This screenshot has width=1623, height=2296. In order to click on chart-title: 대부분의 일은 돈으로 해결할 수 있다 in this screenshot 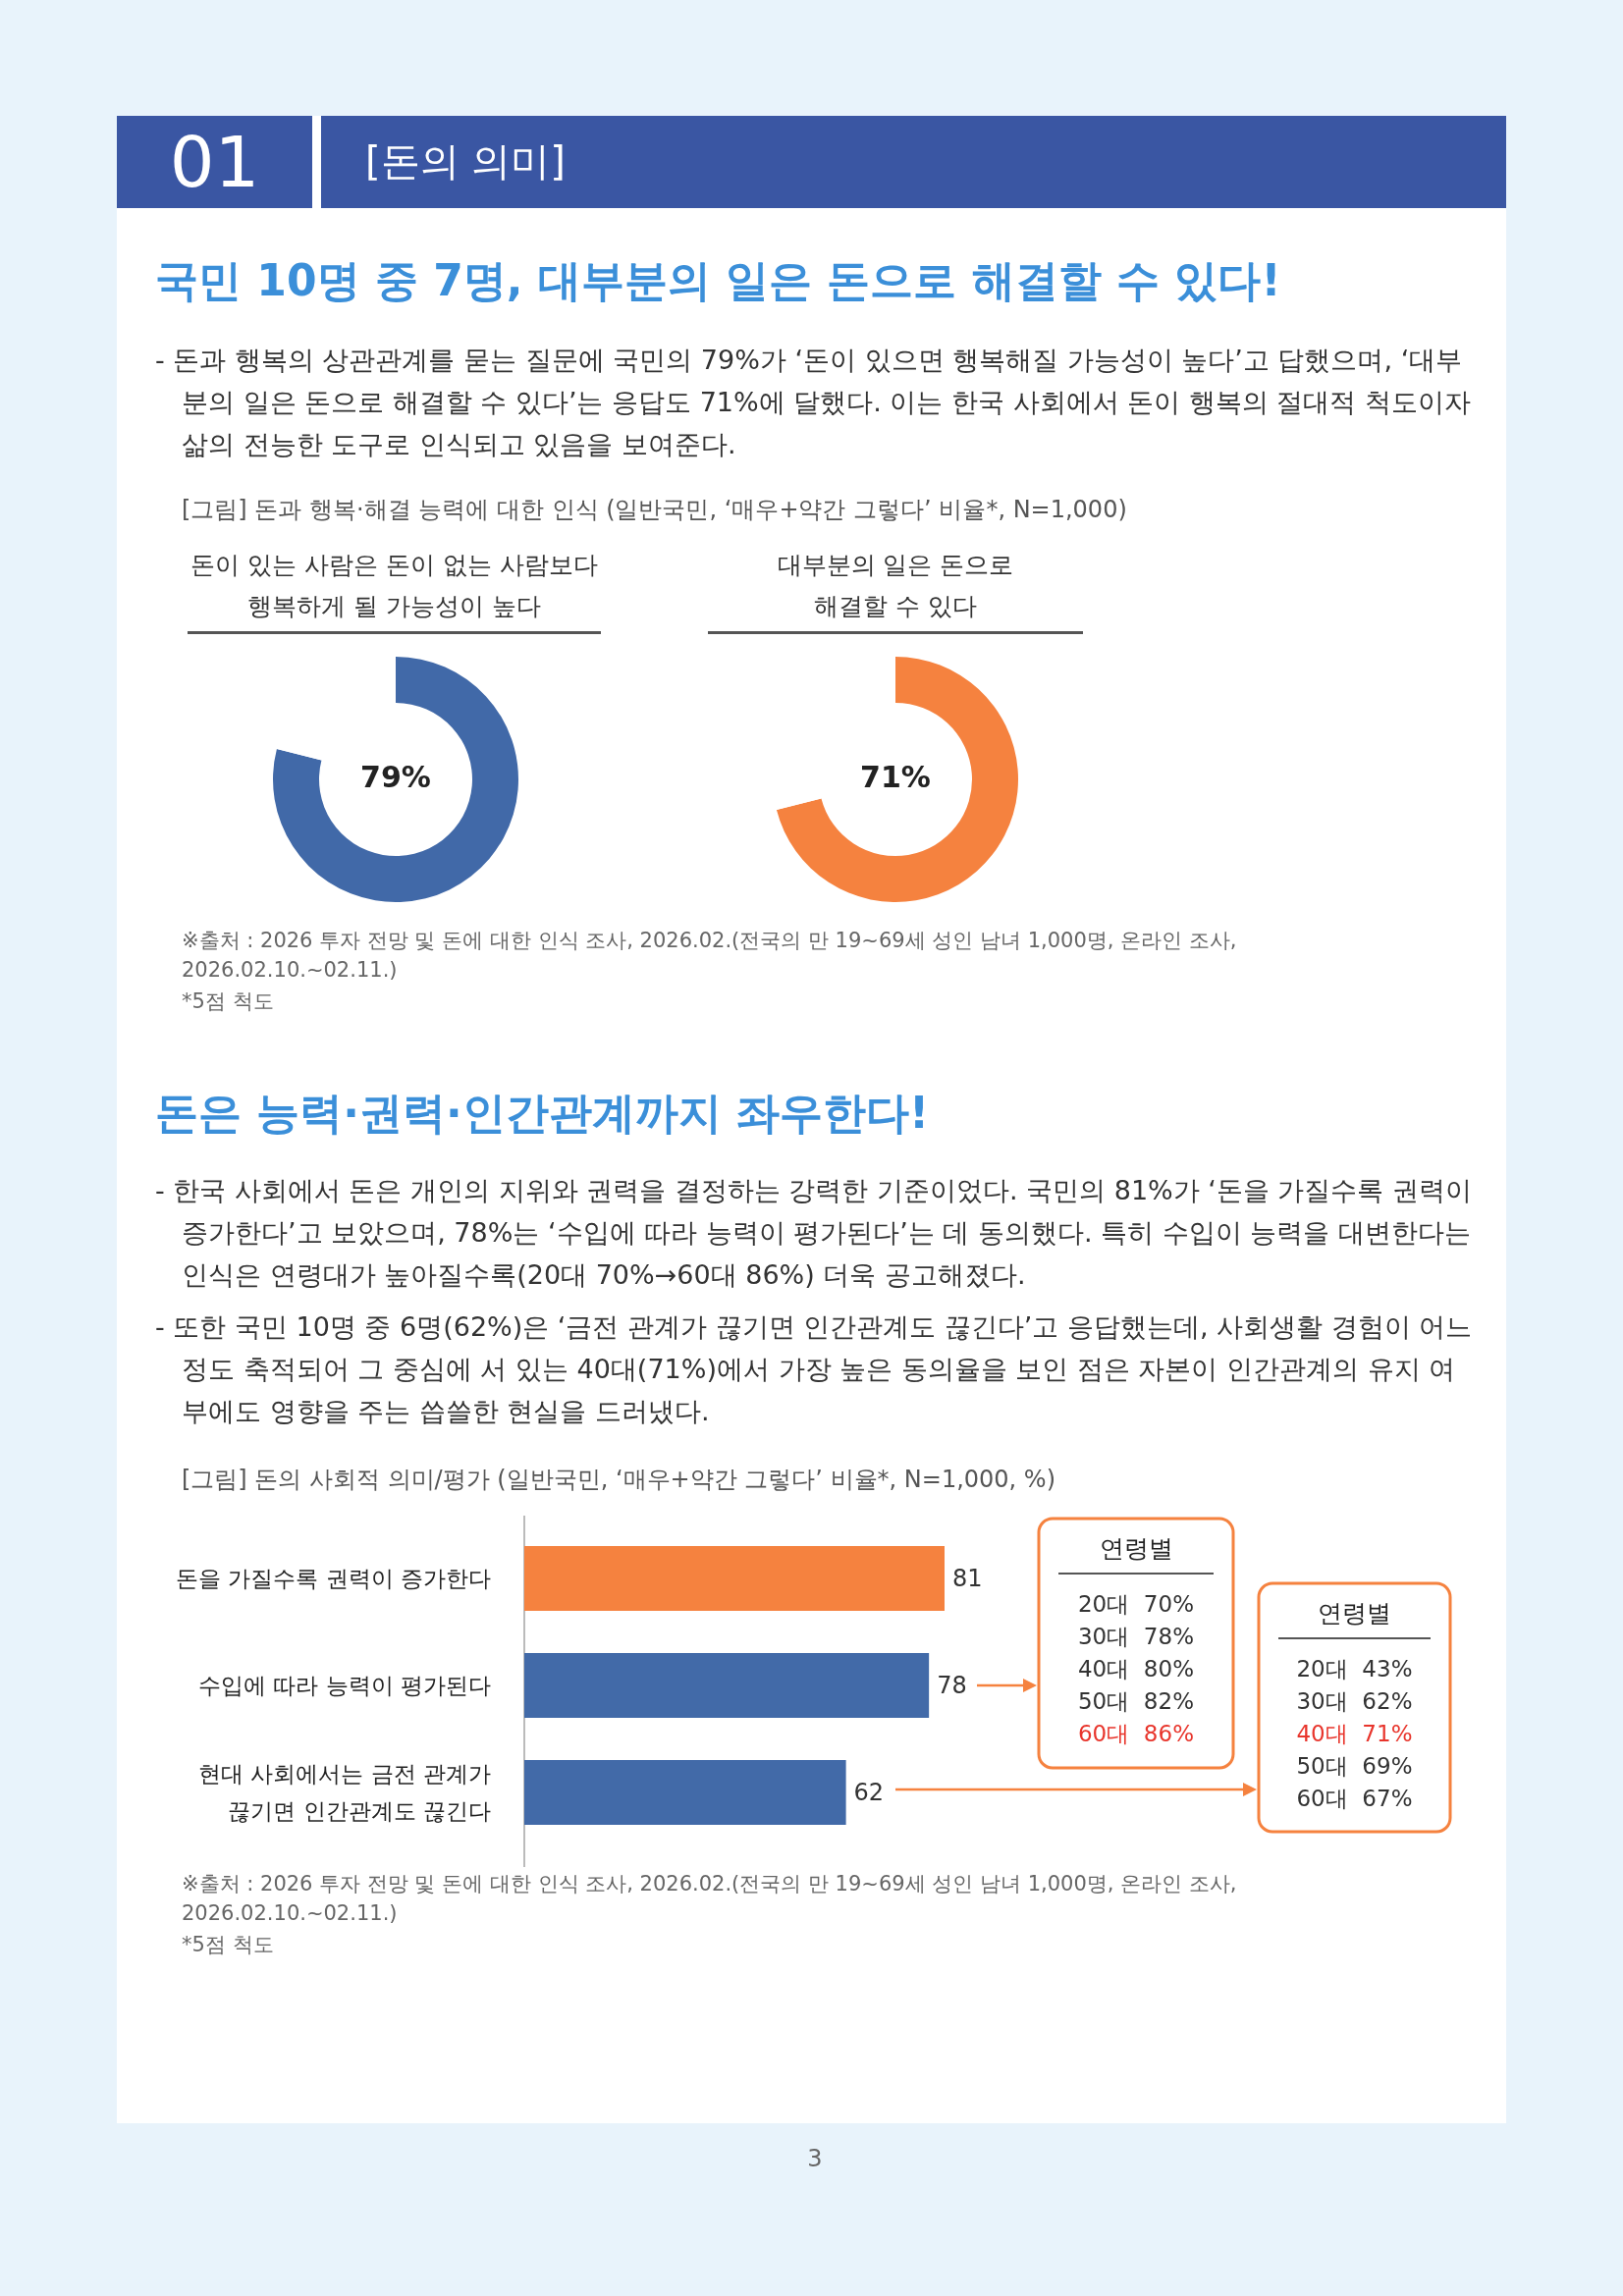, I will do `click(895, 586)`.